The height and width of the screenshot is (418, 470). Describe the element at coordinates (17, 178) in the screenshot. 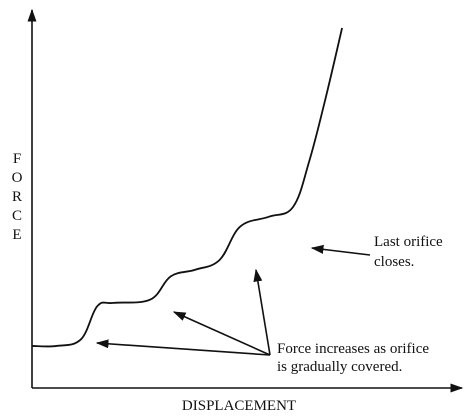

I see `y-axis-label-letter: O` at that location.